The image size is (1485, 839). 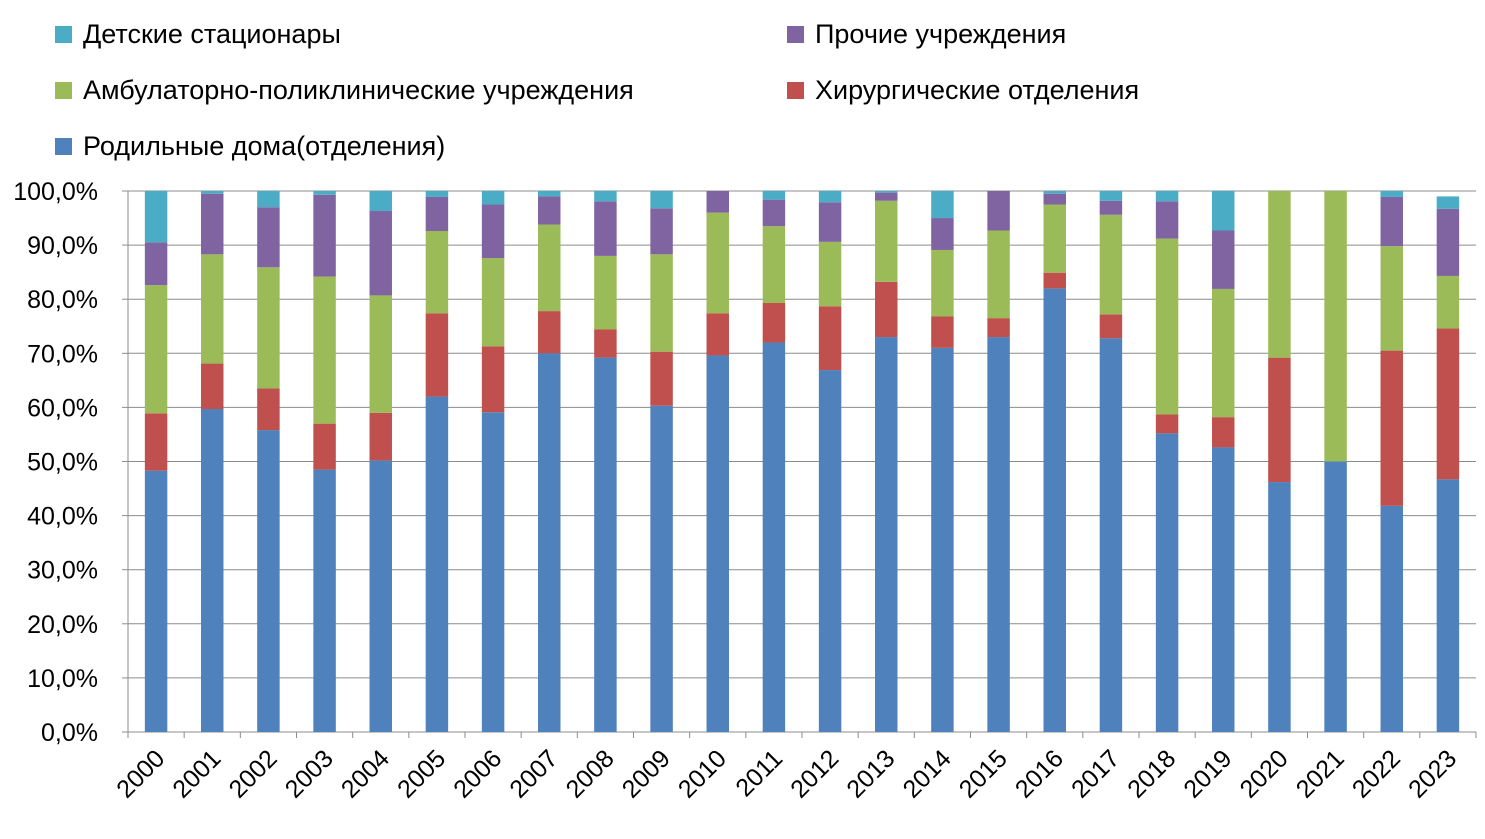 What do you see at coordinates (1151, 773) in the screenshot?
I see `x-tick-label: 2018` at bounding box center [1151, 773].